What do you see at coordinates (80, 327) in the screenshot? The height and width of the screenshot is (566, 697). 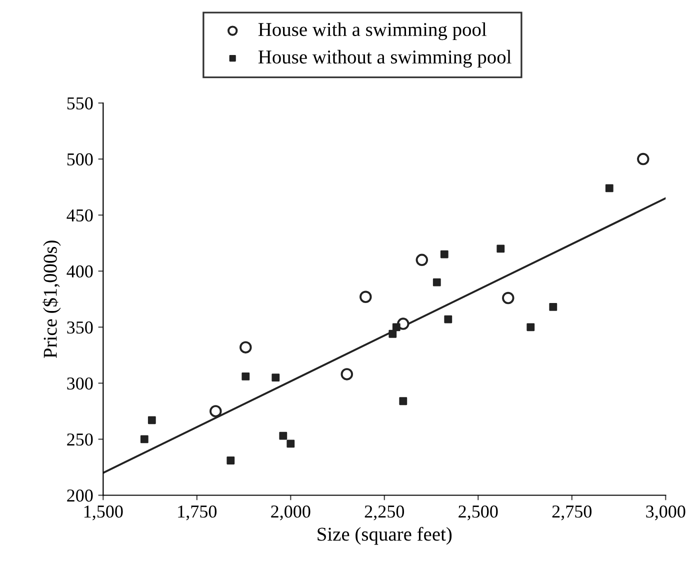 I see `y-tick-label: 350` at bounding box center [80, 327].